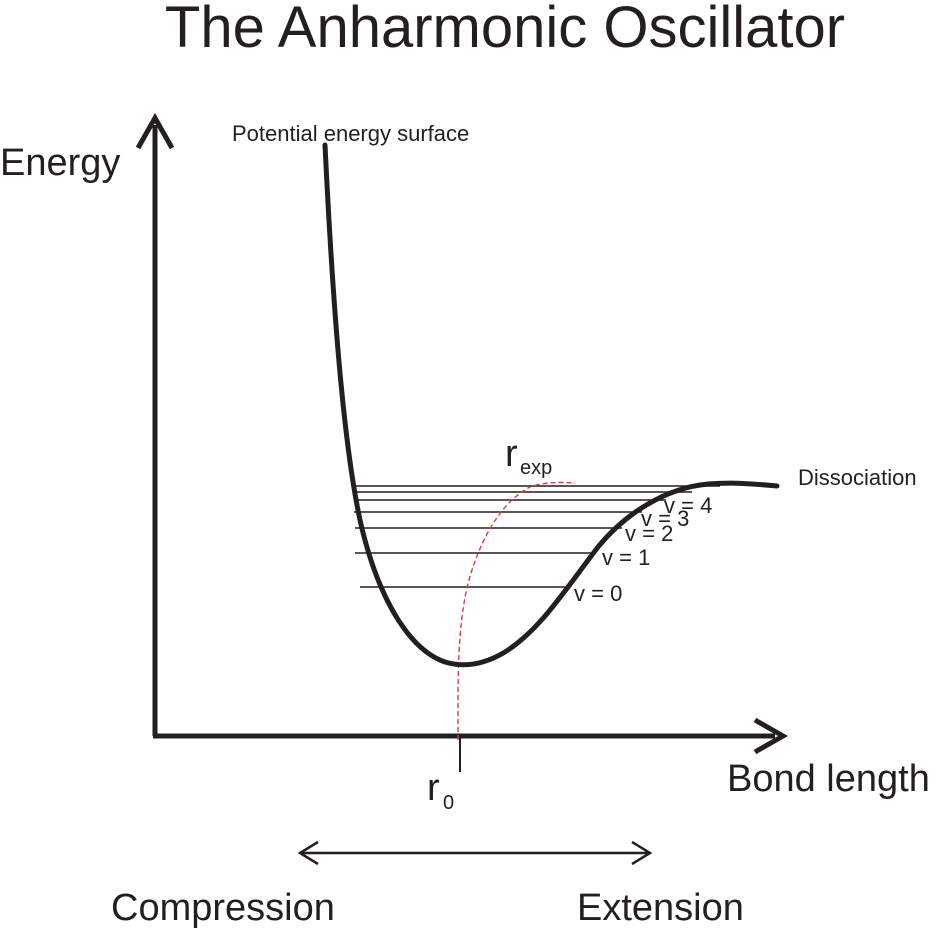  I want to click on r0-main: r, so click(433, 788).